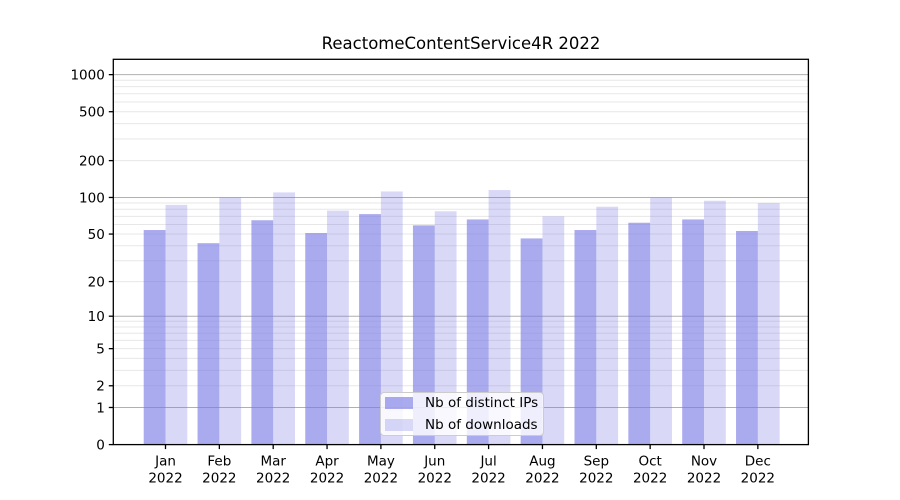 The image size is (900, 500). I want to click on y-tick-label: 1, so click(100, 408).